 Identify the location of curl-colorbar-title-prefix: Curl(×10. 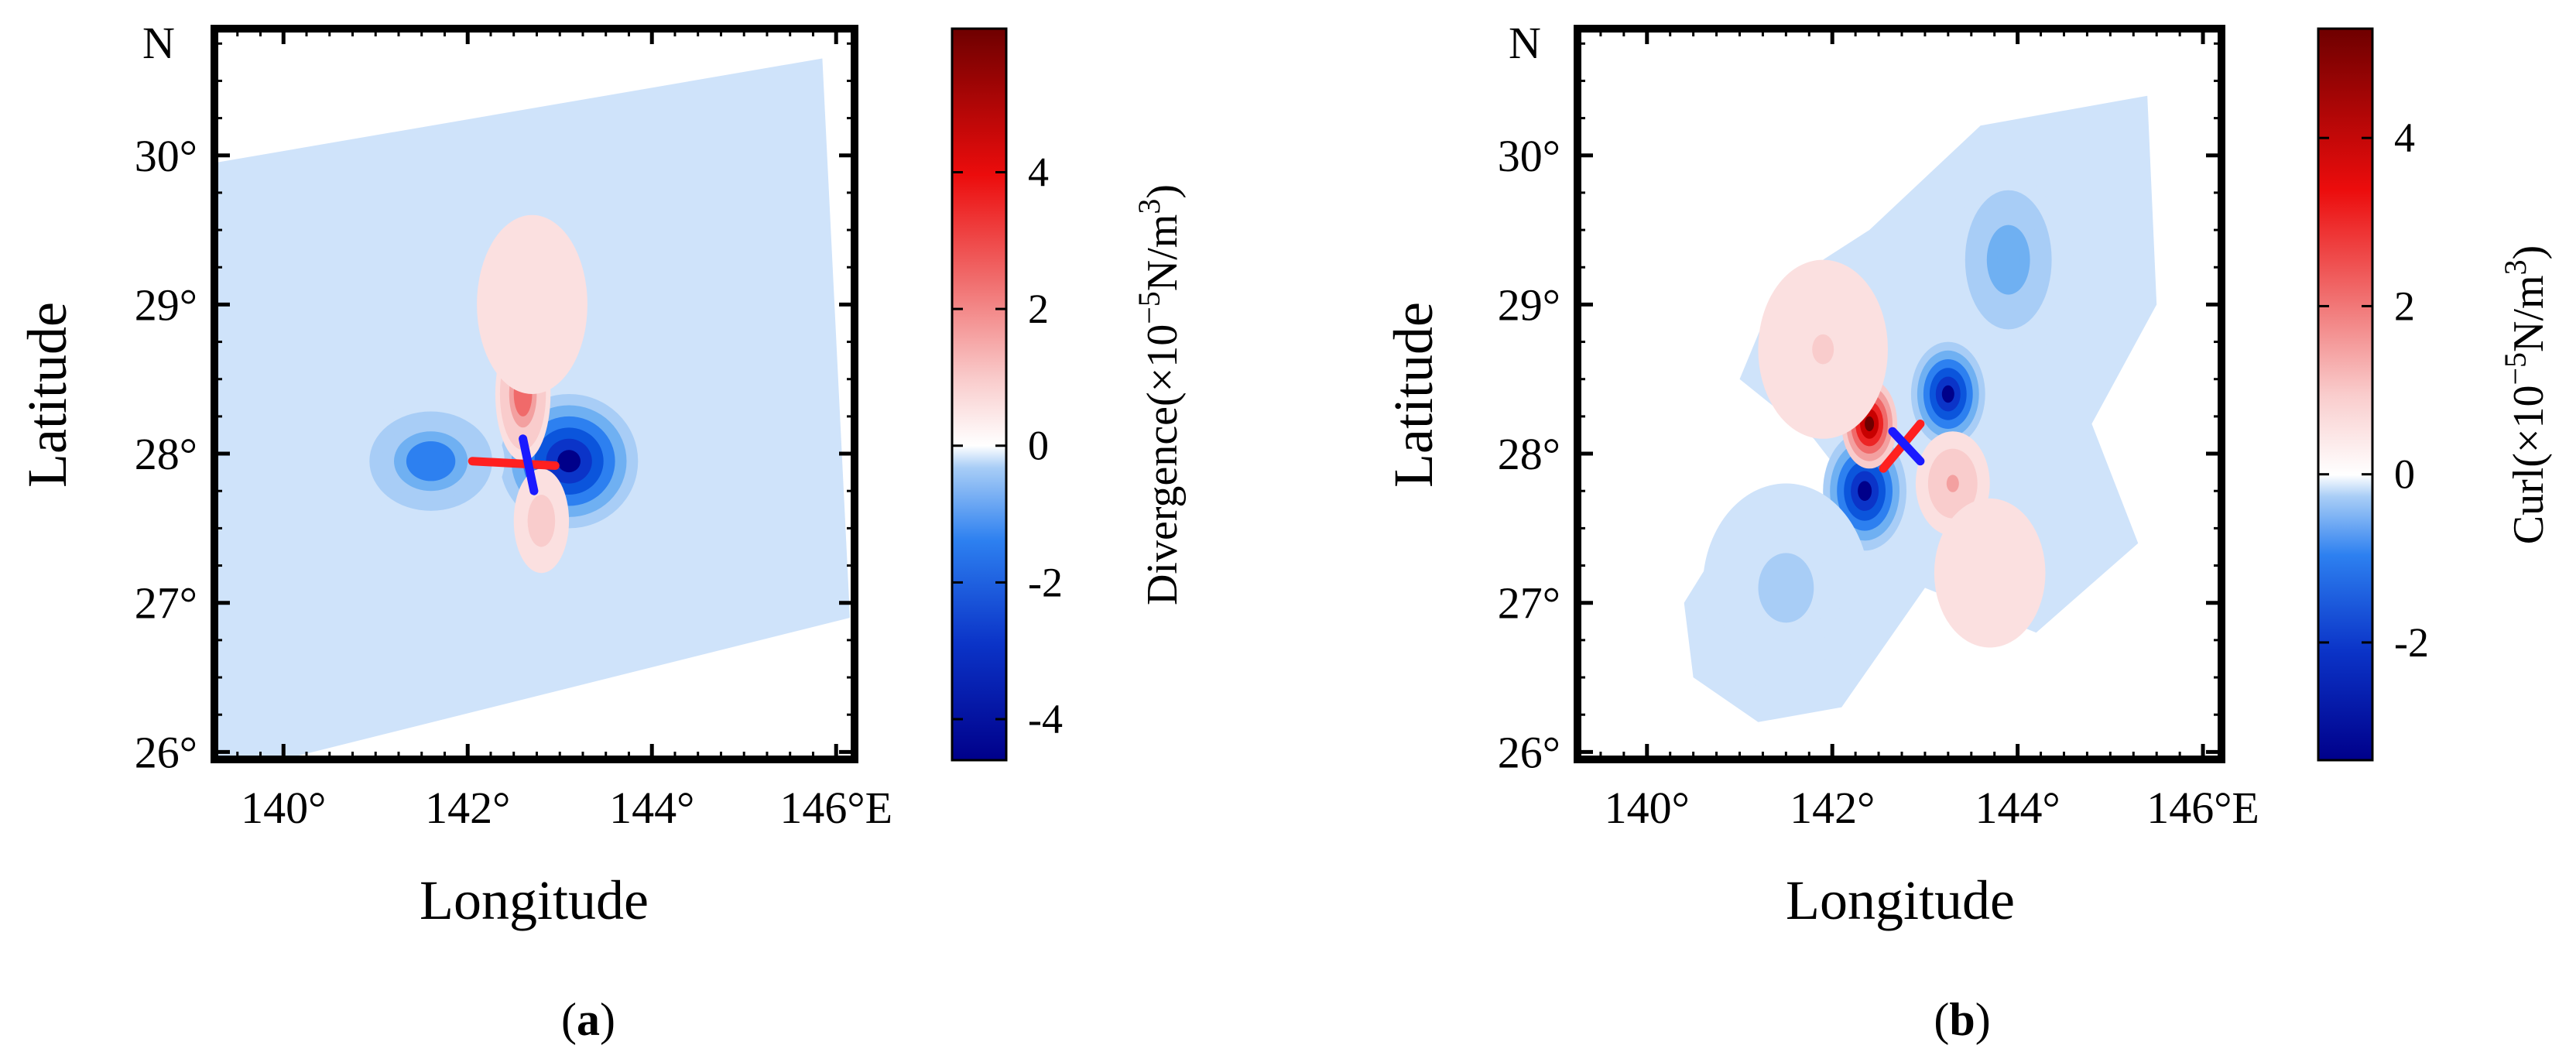
(2529, 464).